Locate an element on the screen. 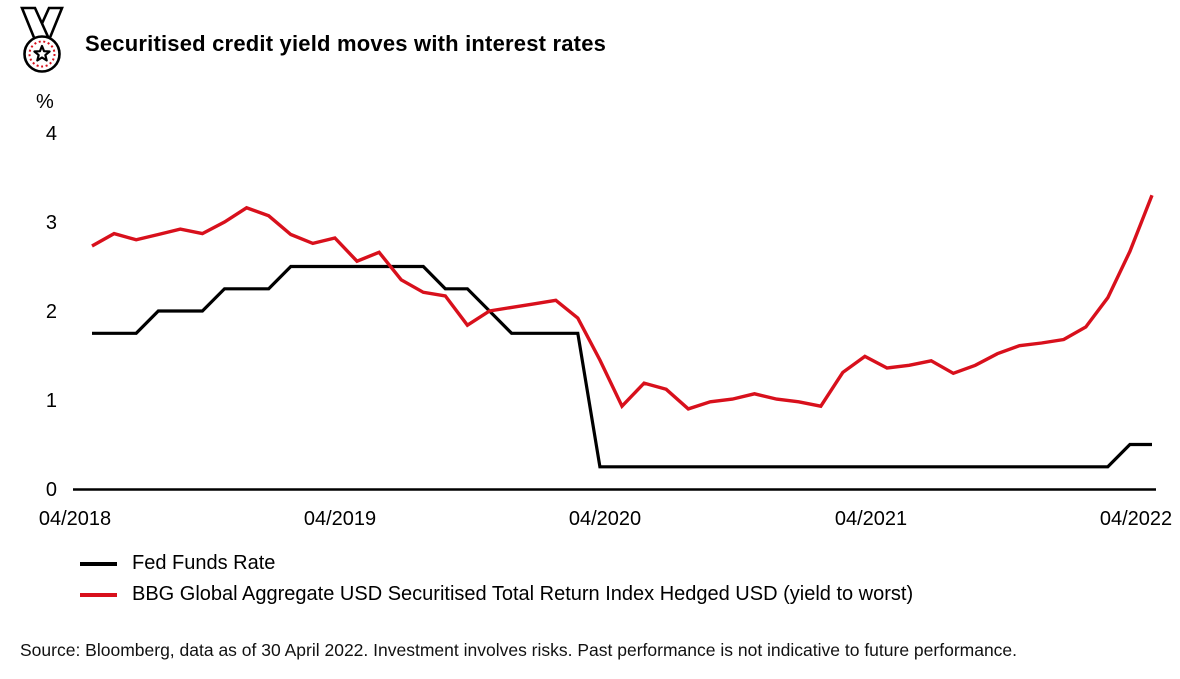 This screenshot has height=679, width=1180. y-axis-tick-label: 0 is located at coordinates (51, 490).